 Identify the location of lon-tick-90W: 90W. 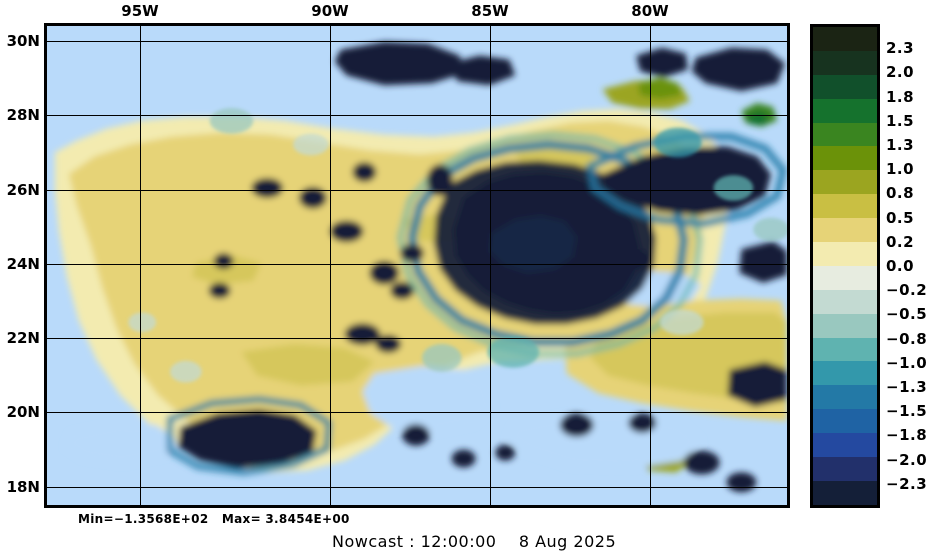
(330, 11).